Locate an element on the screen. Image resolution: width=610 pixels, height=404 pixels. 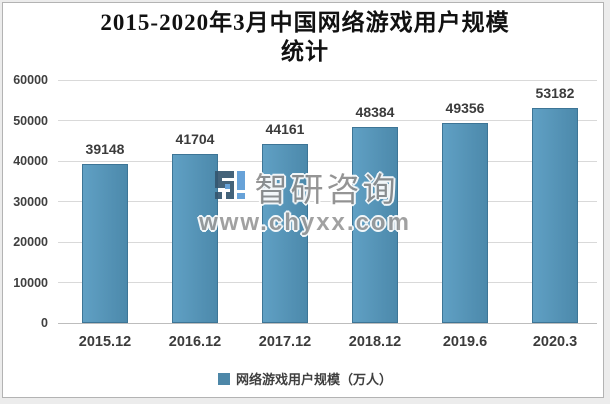
x-axis-tick-label: 2018.12 is located at coordinates (375, 342).